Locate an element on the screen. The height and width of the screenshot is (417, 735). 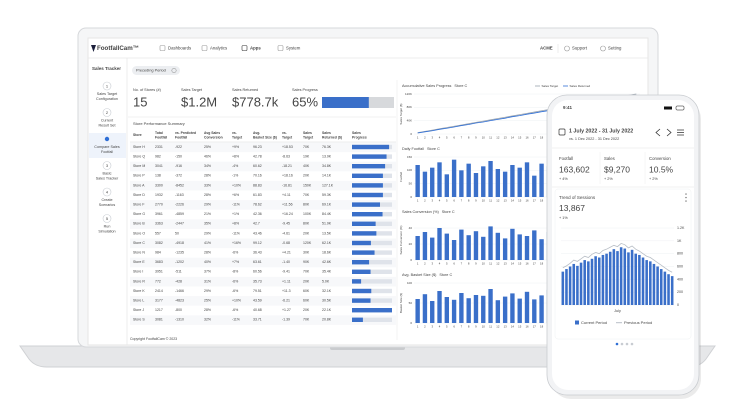
cell: Store E is located at coordinates (139, 262).